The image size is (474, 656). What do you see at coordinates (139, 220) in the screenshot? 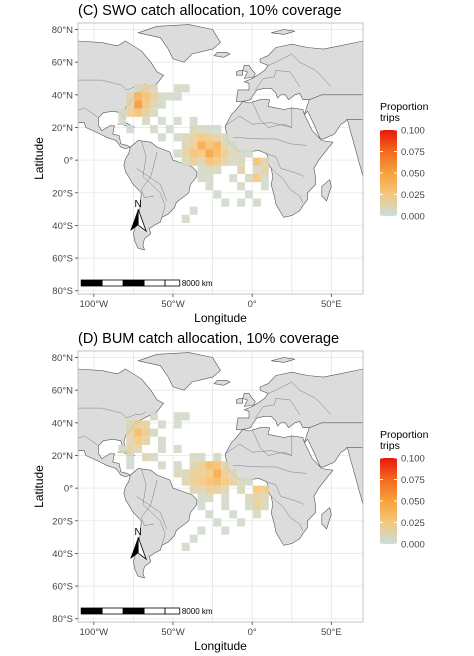
I see `north-arrow` at bounding box center [139, 220].